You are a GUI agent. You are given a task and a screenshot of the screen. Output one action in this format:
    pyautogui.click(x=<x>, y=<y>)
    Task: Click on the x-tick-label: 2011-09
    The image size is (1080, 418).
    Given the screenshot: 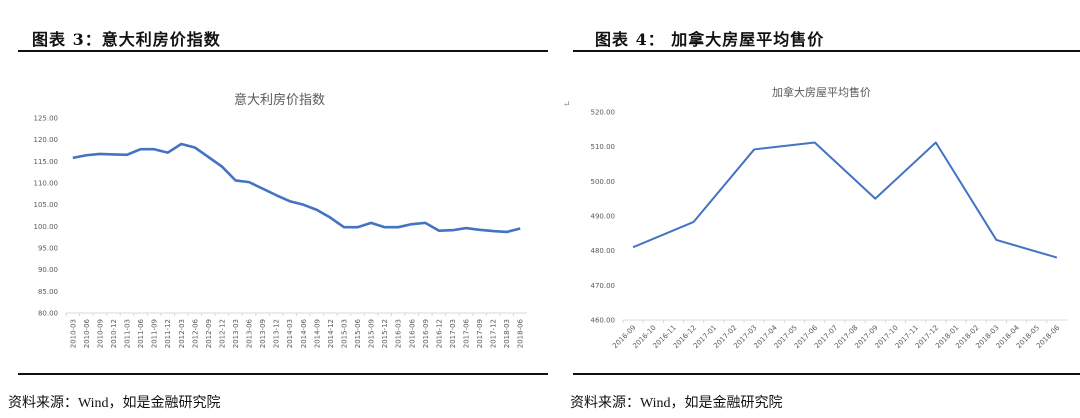 What is the action you would take?
    pyautogui.click(x=155, y=333)
    